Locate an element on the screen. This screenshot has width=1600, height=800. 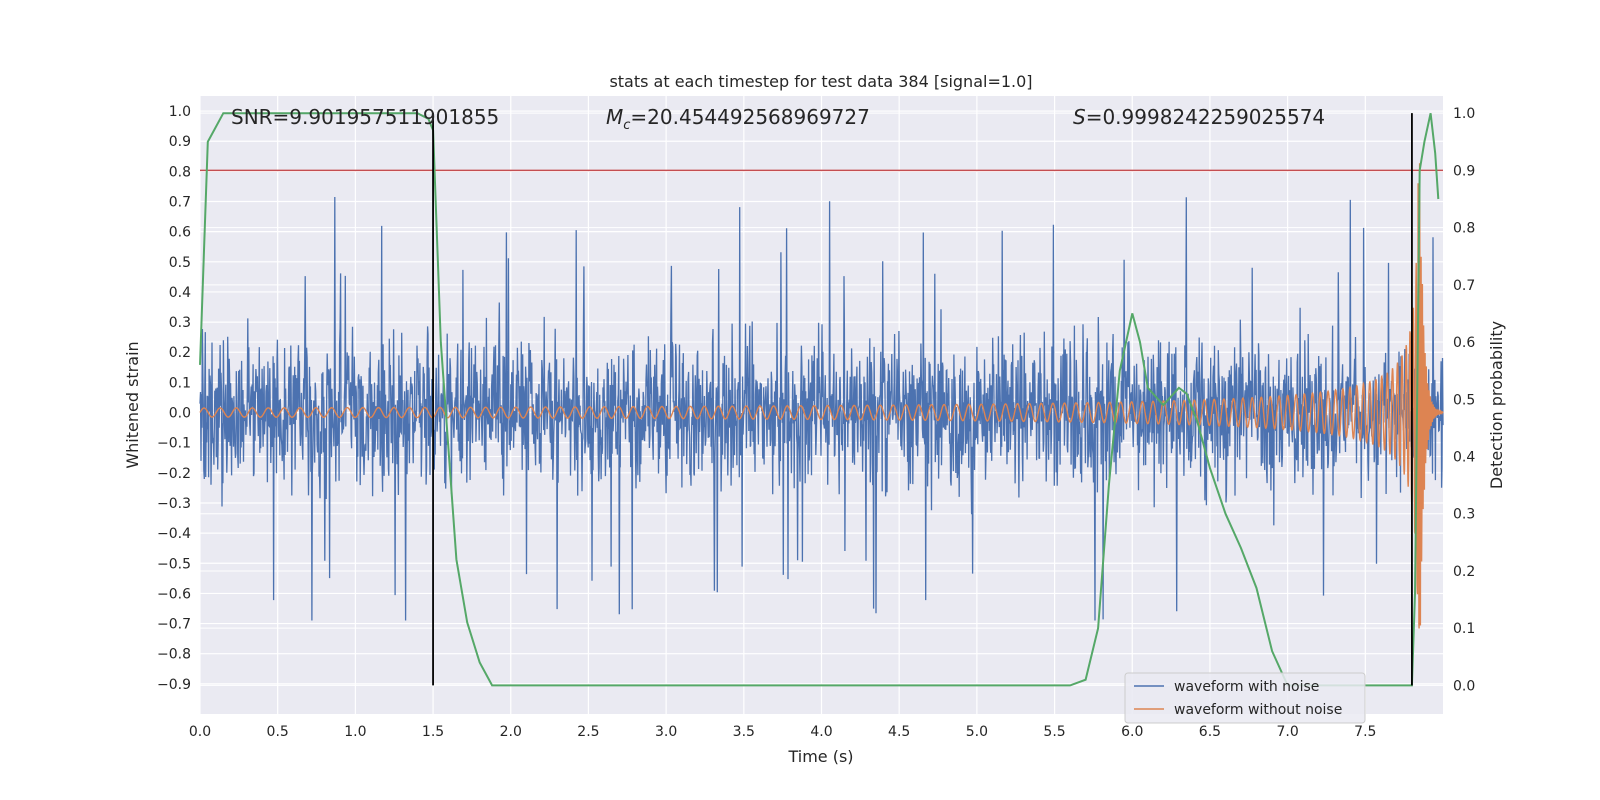
y-tick-label-5: 0.5 is located at coordinates (180, 263).